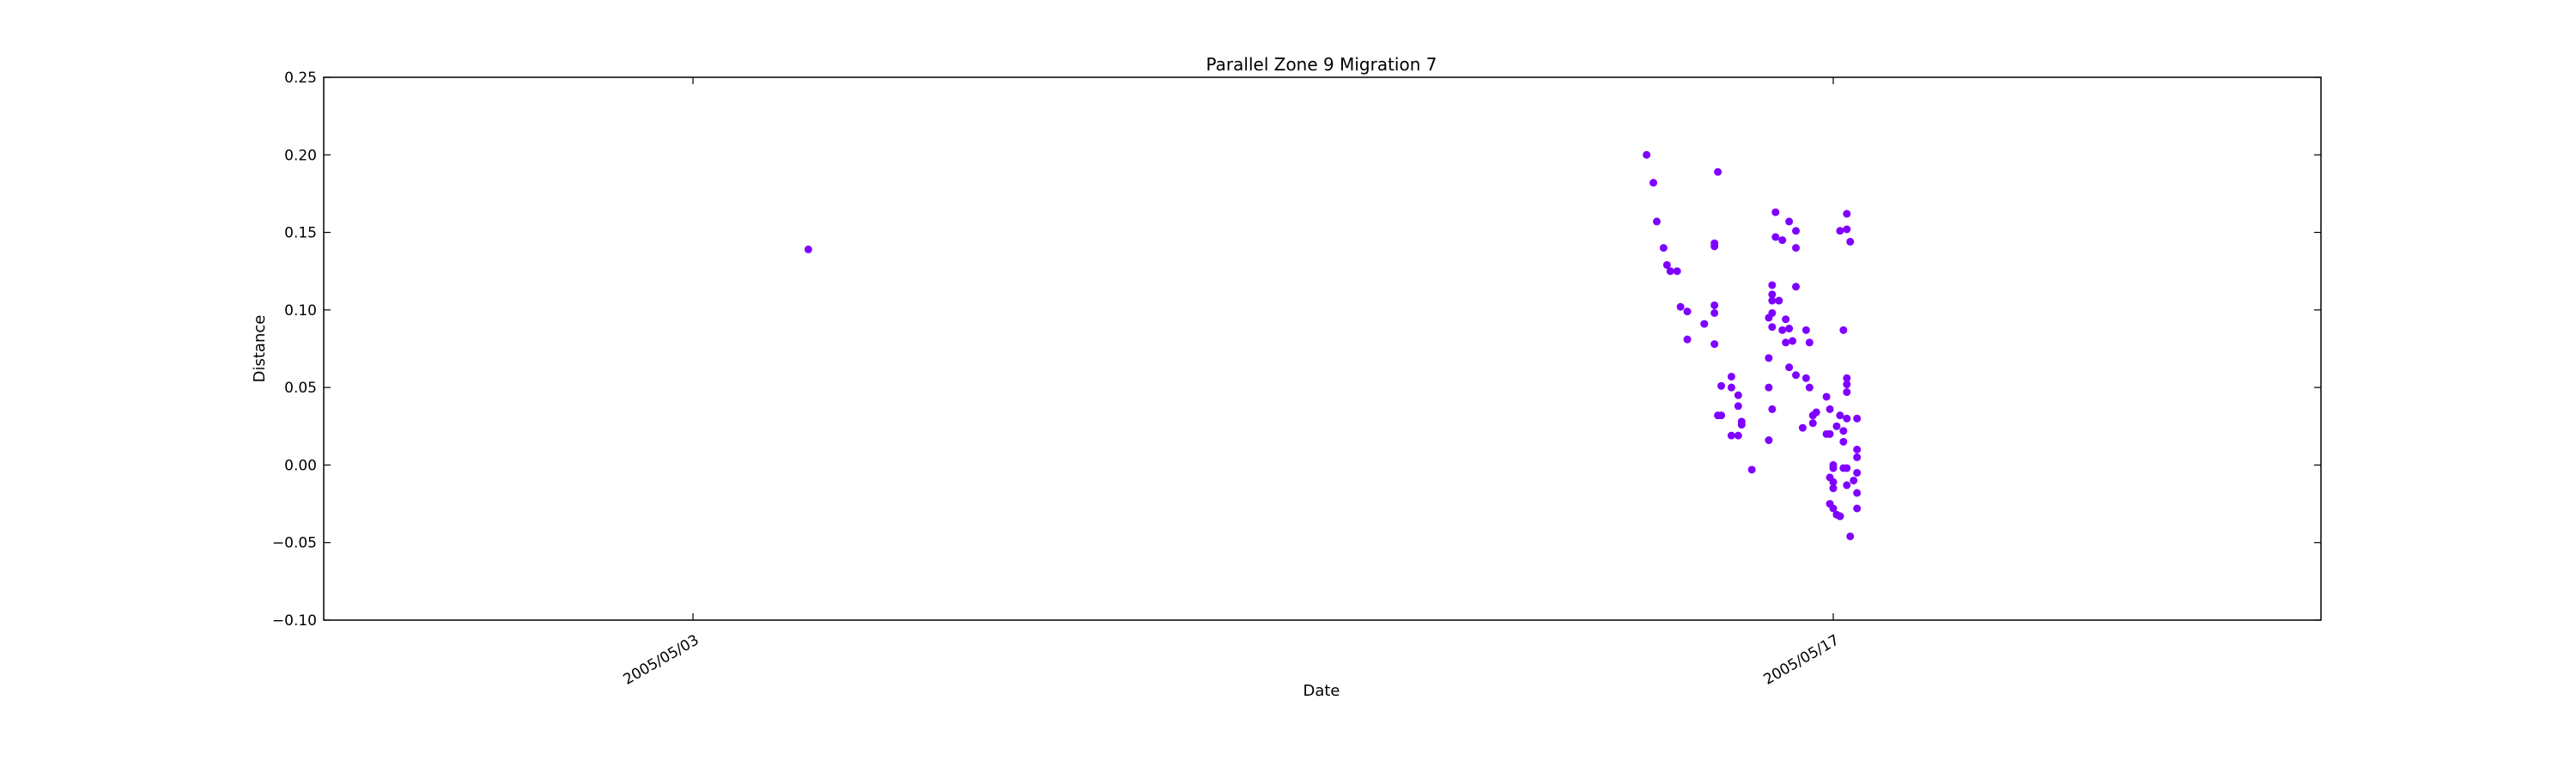  What do you see at coordinates (260, 349) in the screenshot?
I see `y-axis-label: Distance` at bounding box center [260, 349].